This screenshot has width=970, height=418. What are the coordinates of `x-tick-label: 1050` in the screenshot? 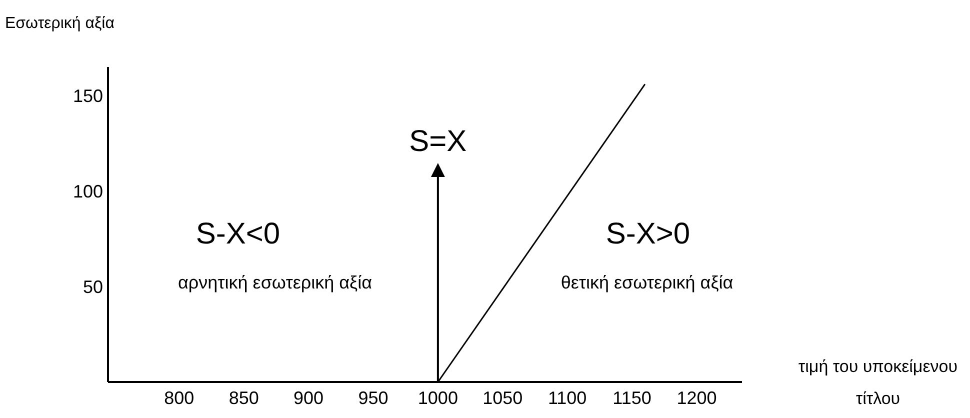 It's located at (502, 398).